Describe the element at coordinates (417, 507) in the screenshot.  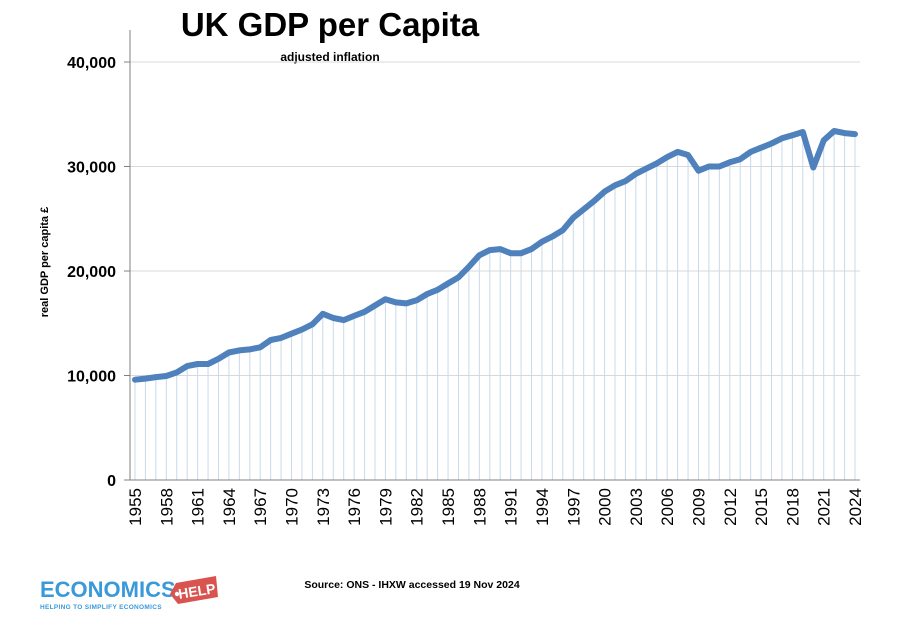
I see `x-tick-label: 1982` at that location.